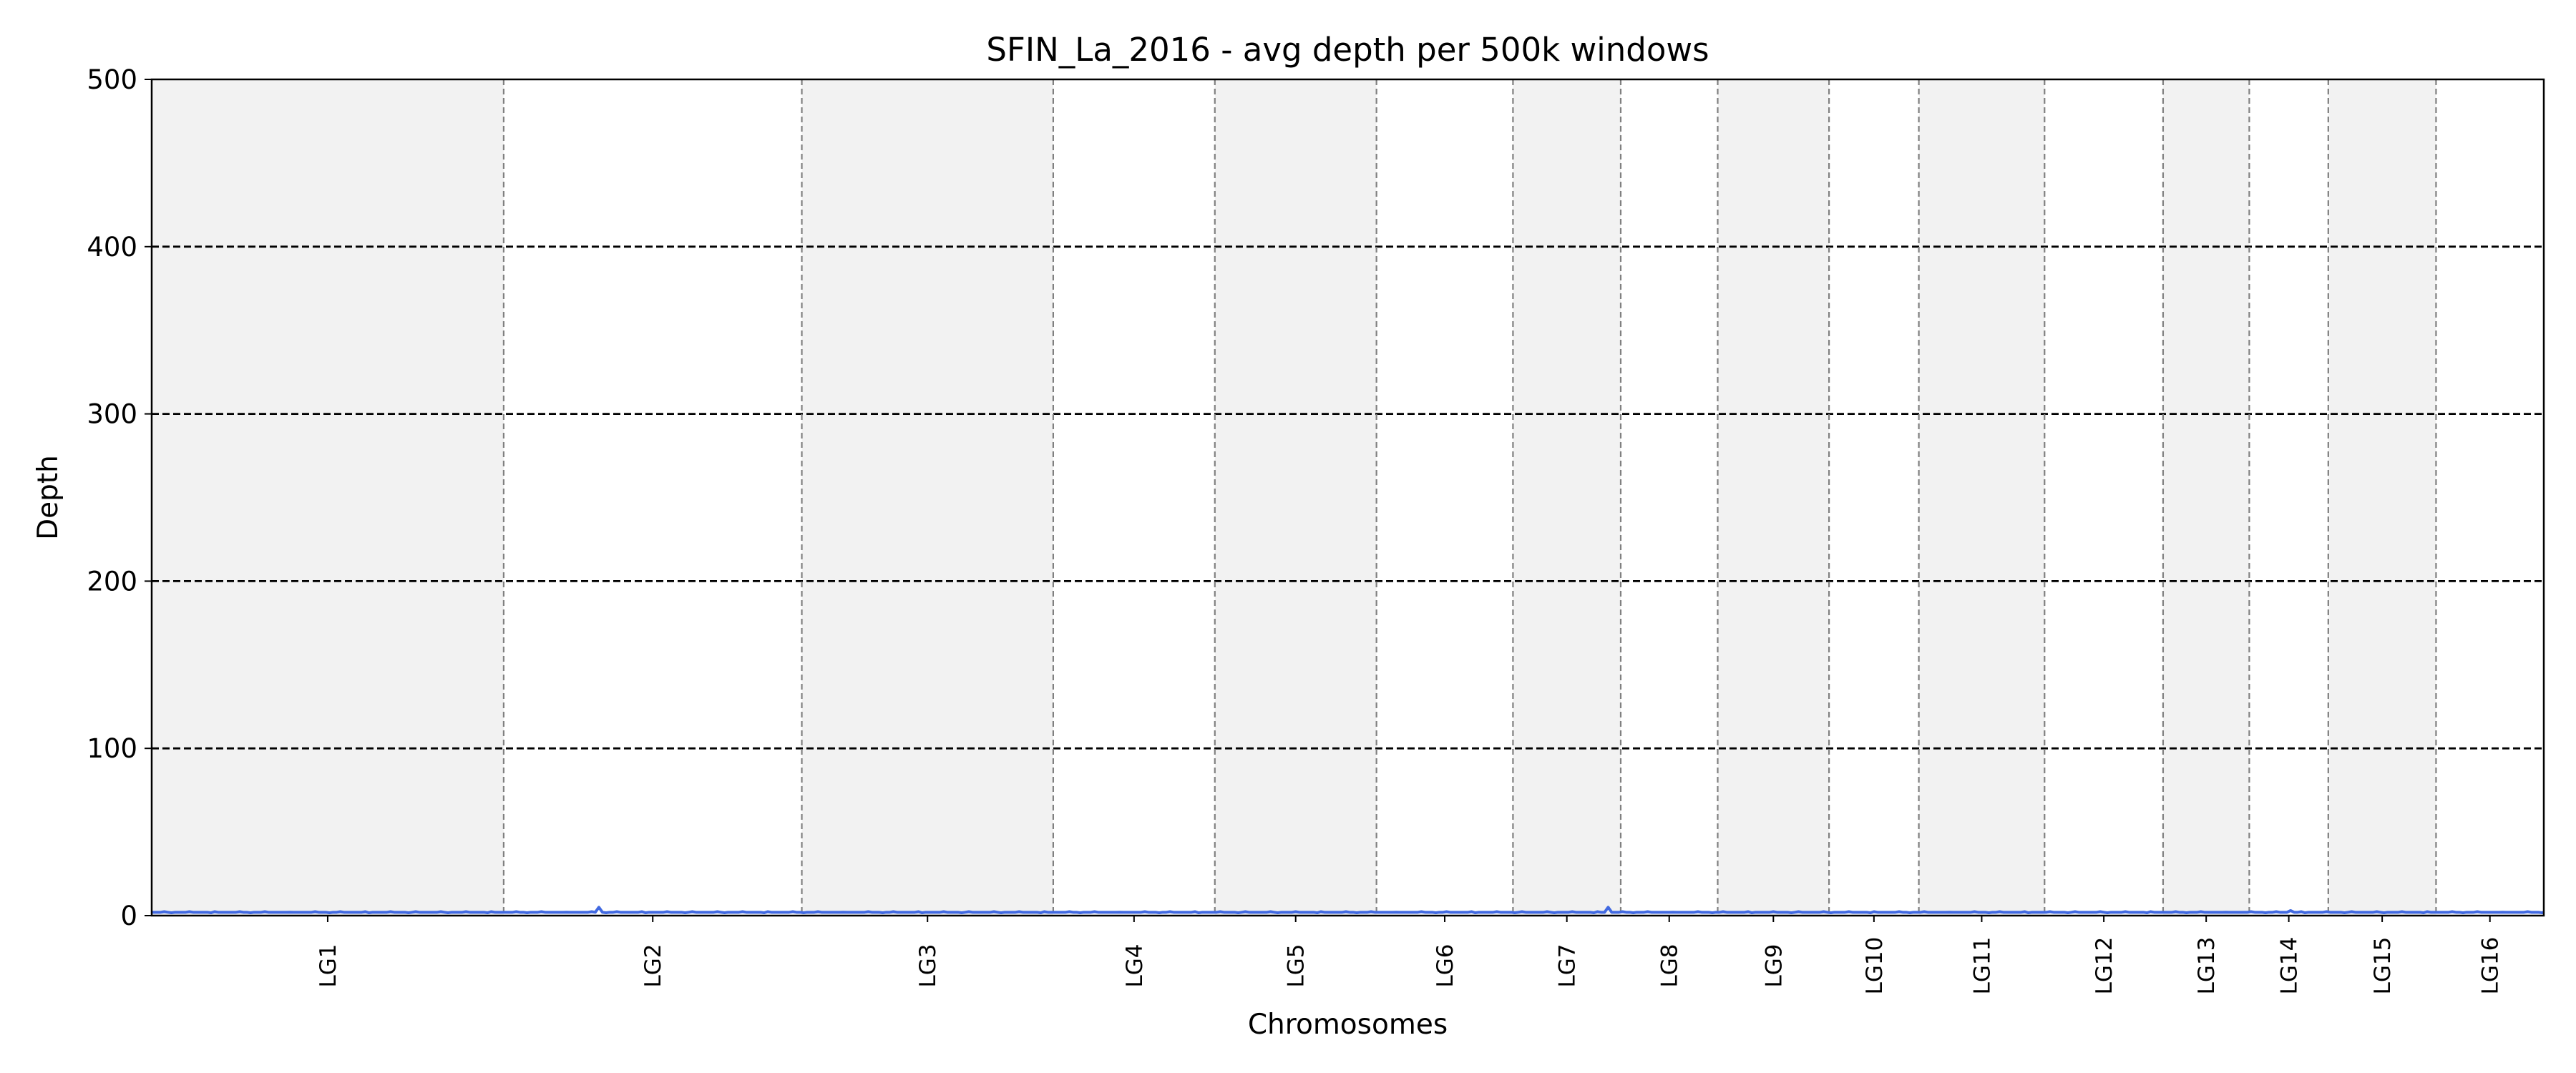 This screenshot has width=2576, height=1073. What do you see at coordinates (112, 581) in the screenshot?
I see `y-tick-label: 200` at bounding box center [112, 581].